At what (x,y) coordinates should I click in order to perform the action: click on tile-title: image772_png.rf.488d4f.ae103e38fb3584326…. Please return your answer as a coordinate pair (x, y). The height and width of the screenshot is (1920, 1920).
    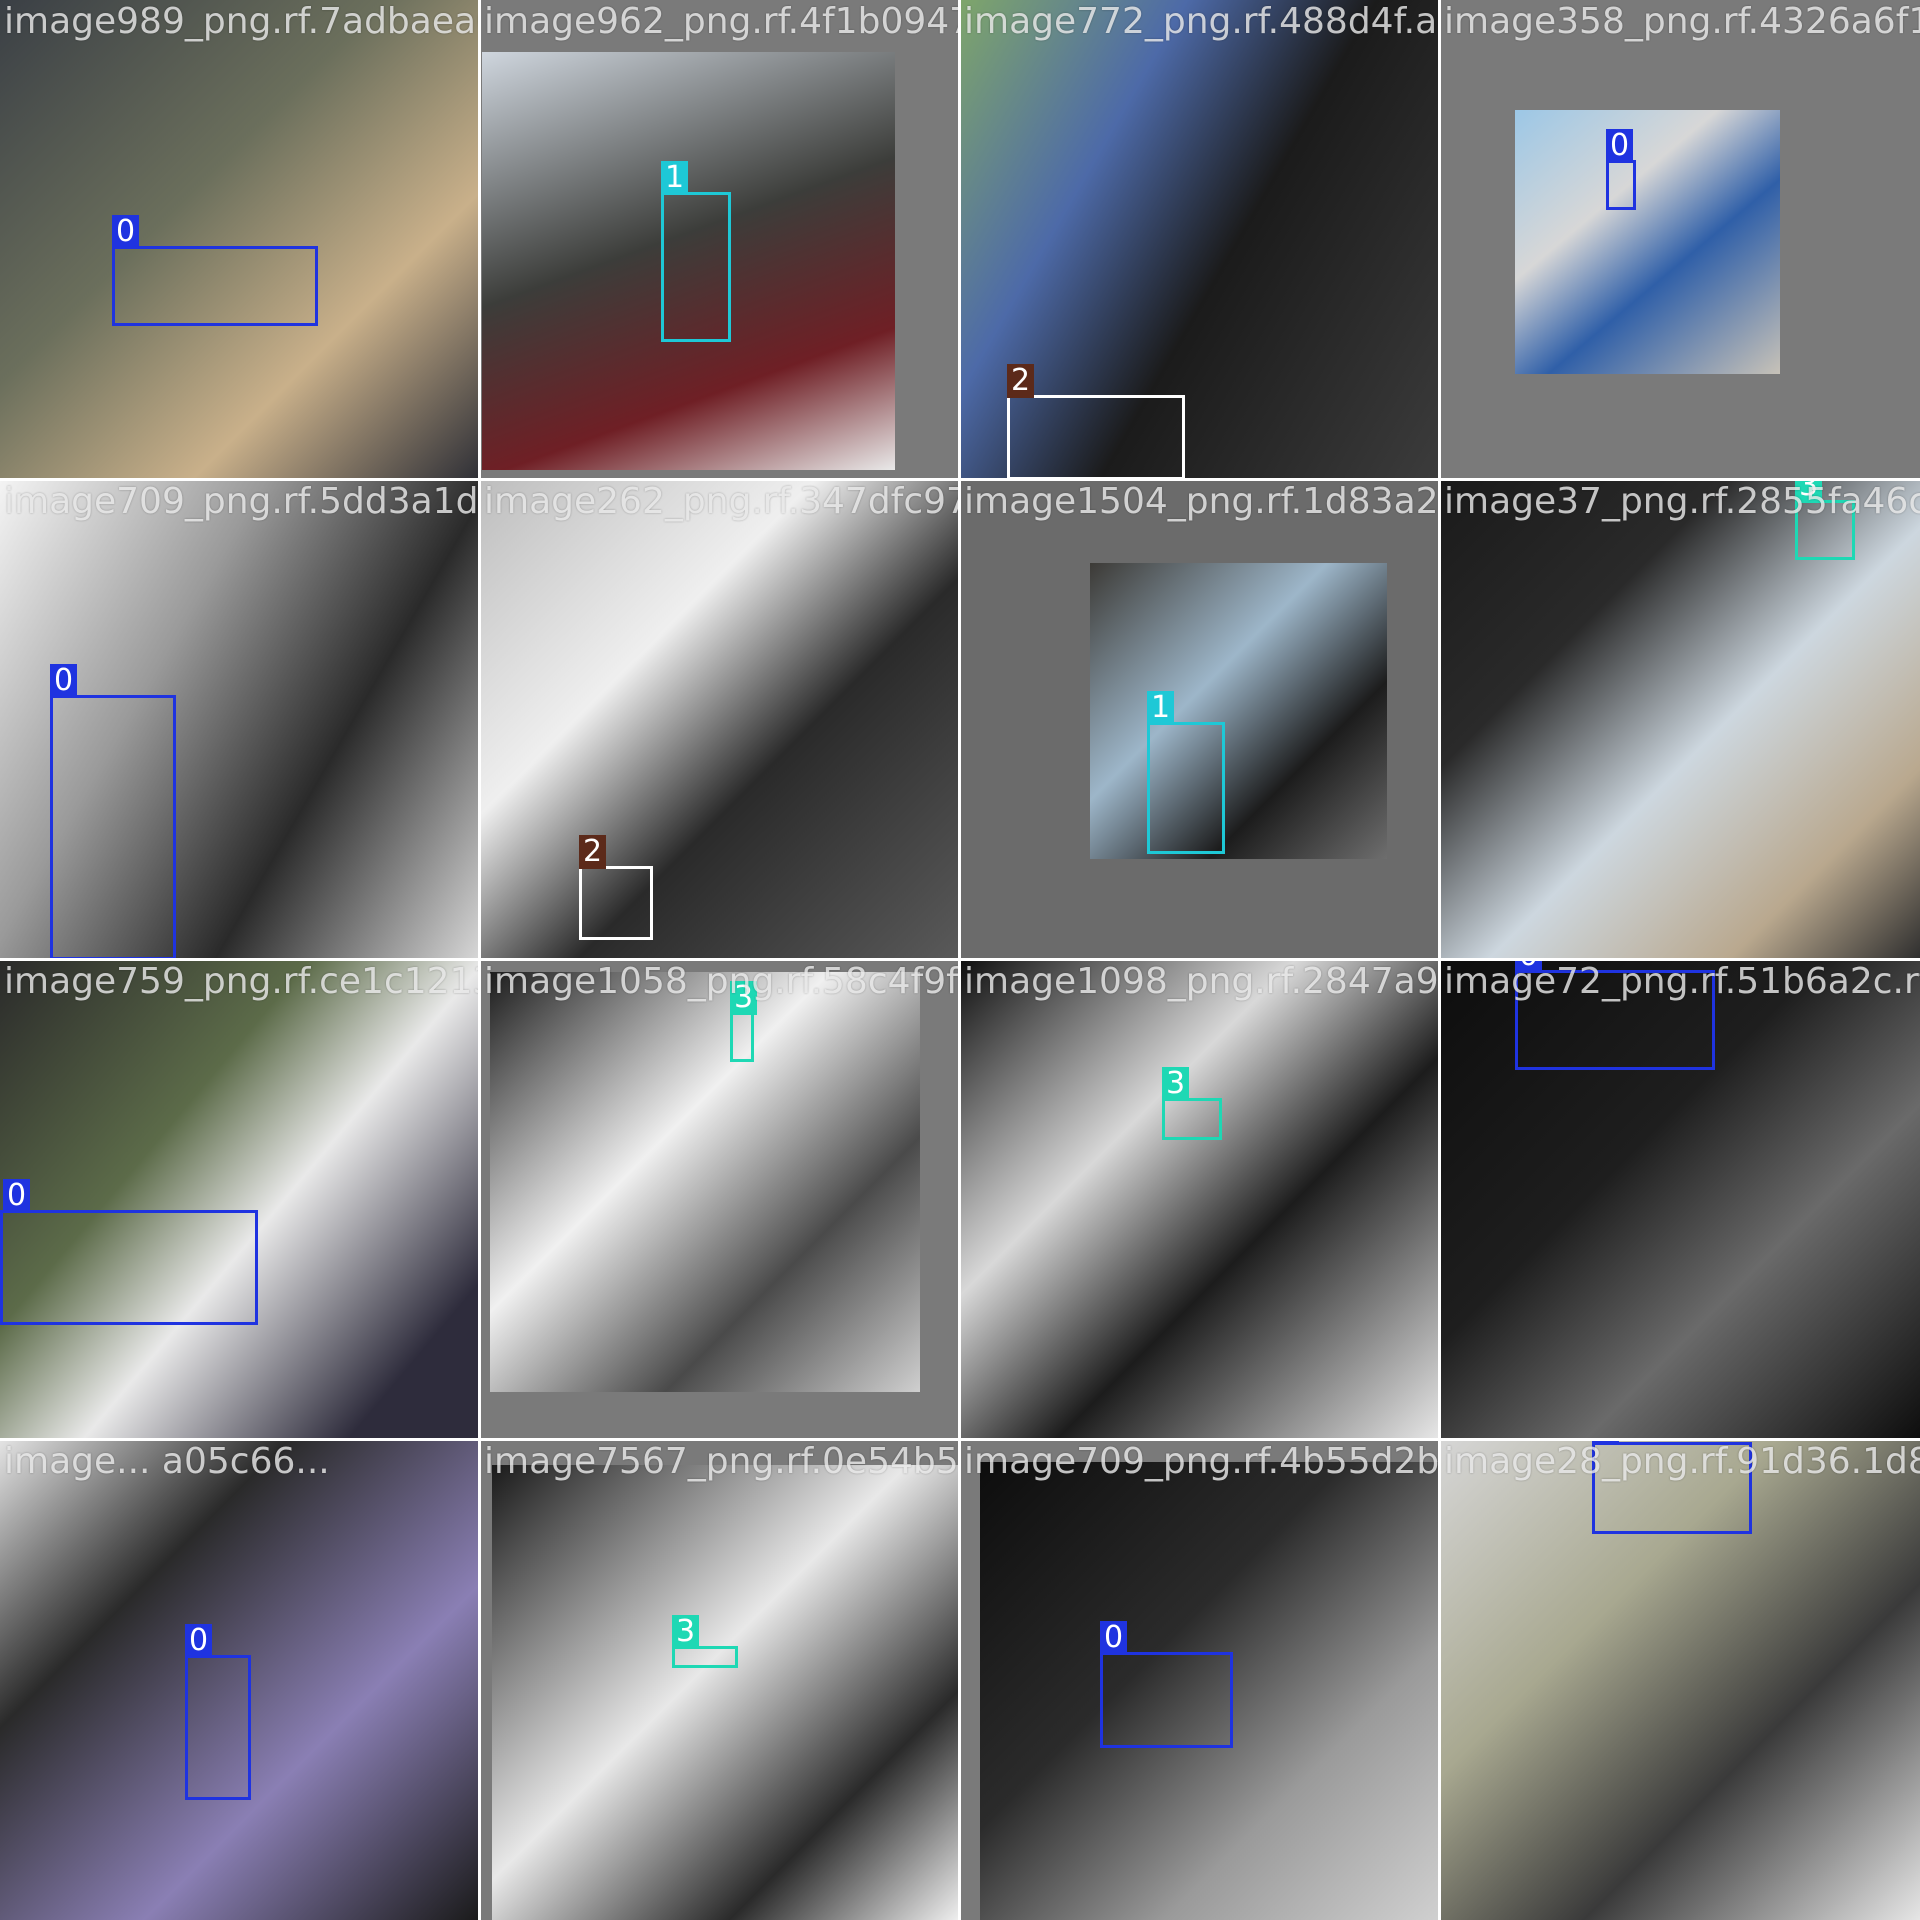
    Looking at the image, I should click on (1202, 22).